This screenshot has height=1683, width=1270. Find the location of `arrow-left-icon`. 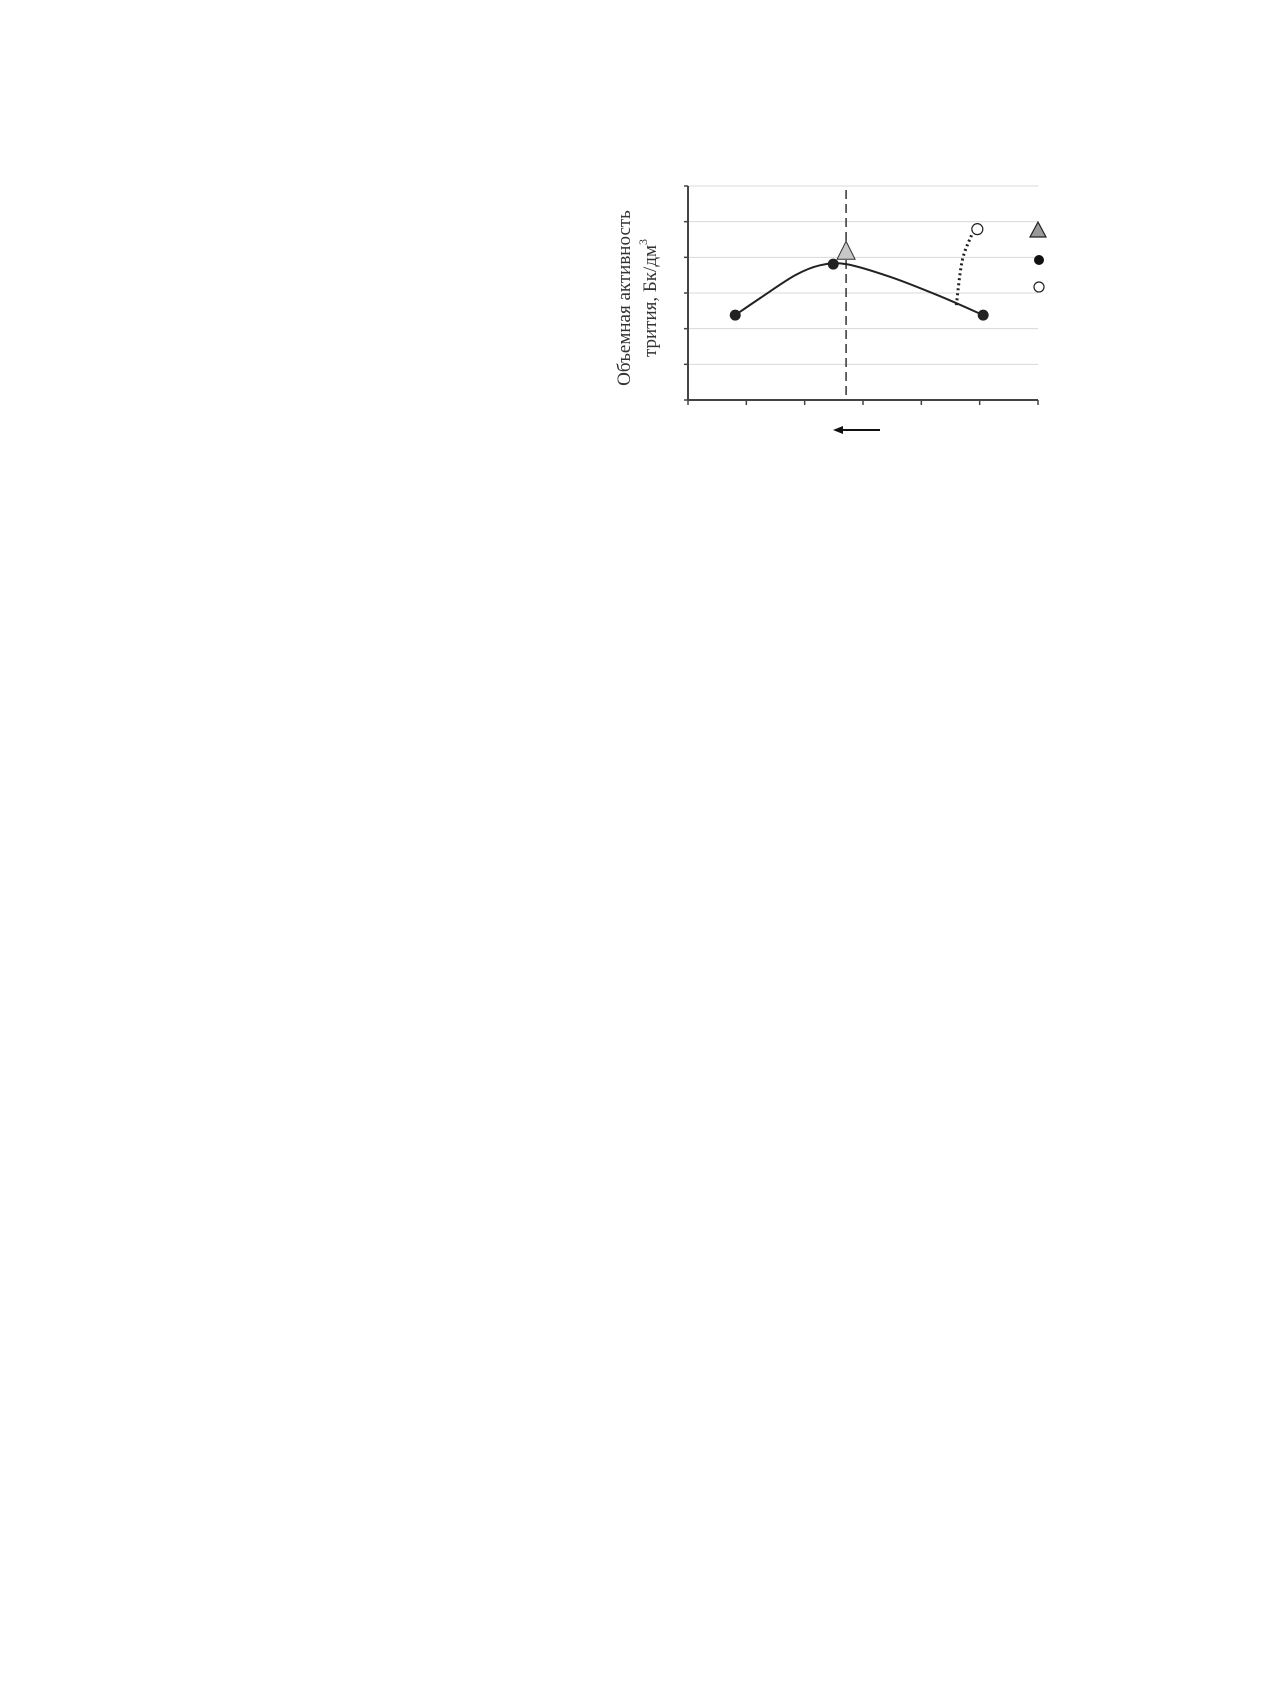

arrow-left-icon is located at coordinates (838, 430).